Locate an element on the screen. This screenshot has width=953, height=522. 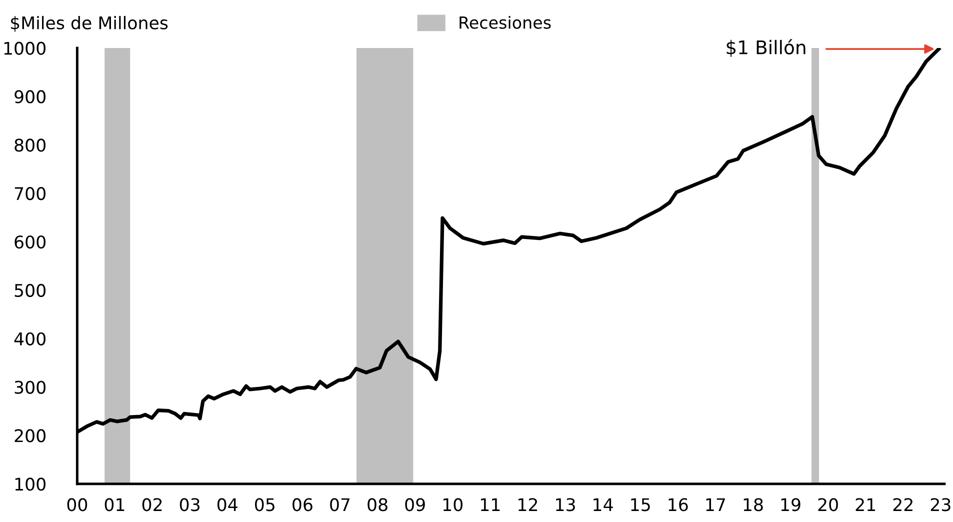
y-tick-label: 100 is located at coordinates (30, 484).